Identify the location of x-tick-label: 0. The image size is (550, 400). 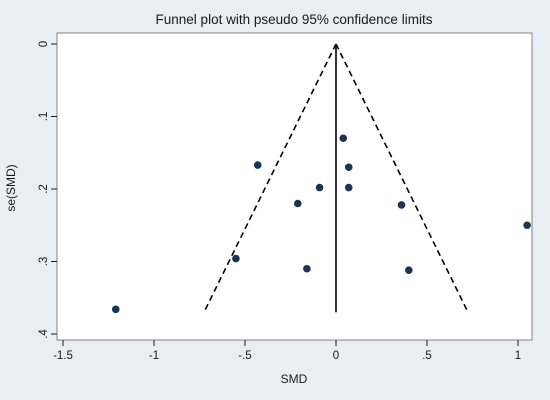
(336, 356).